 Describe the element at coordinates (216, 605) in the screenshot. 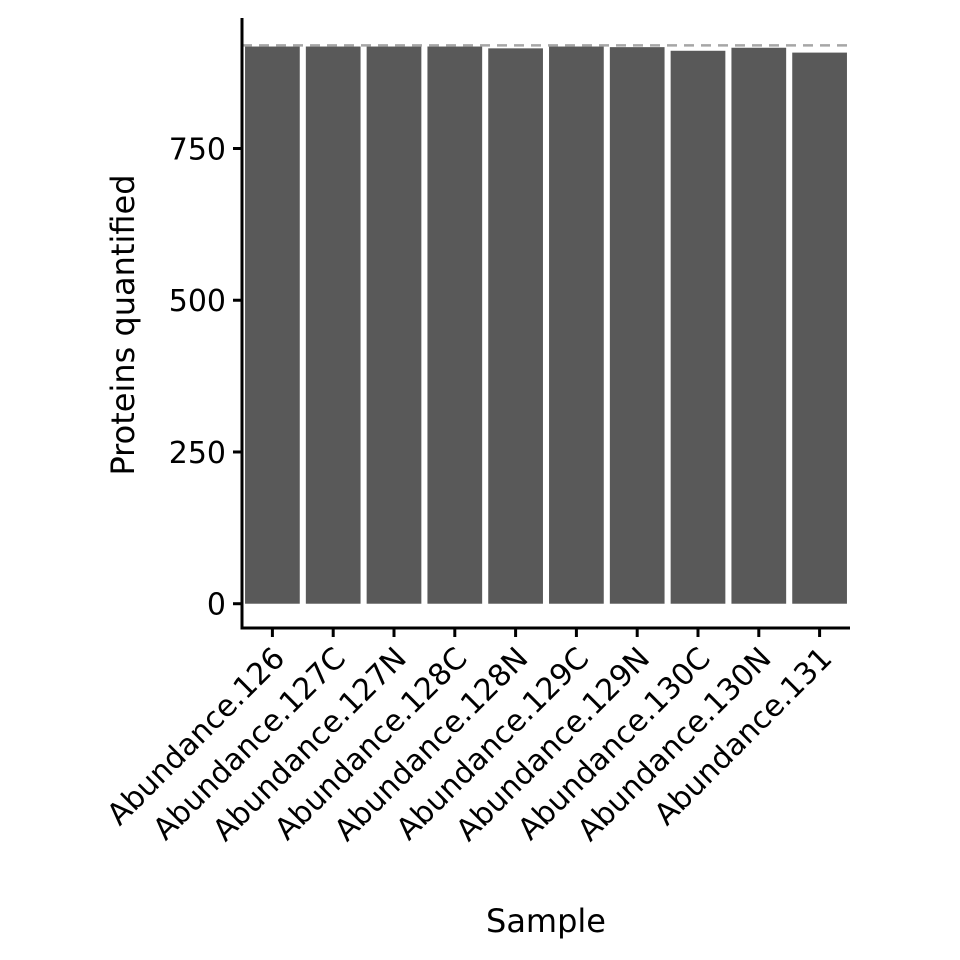

I see `y-tick-label: 0` at that location.